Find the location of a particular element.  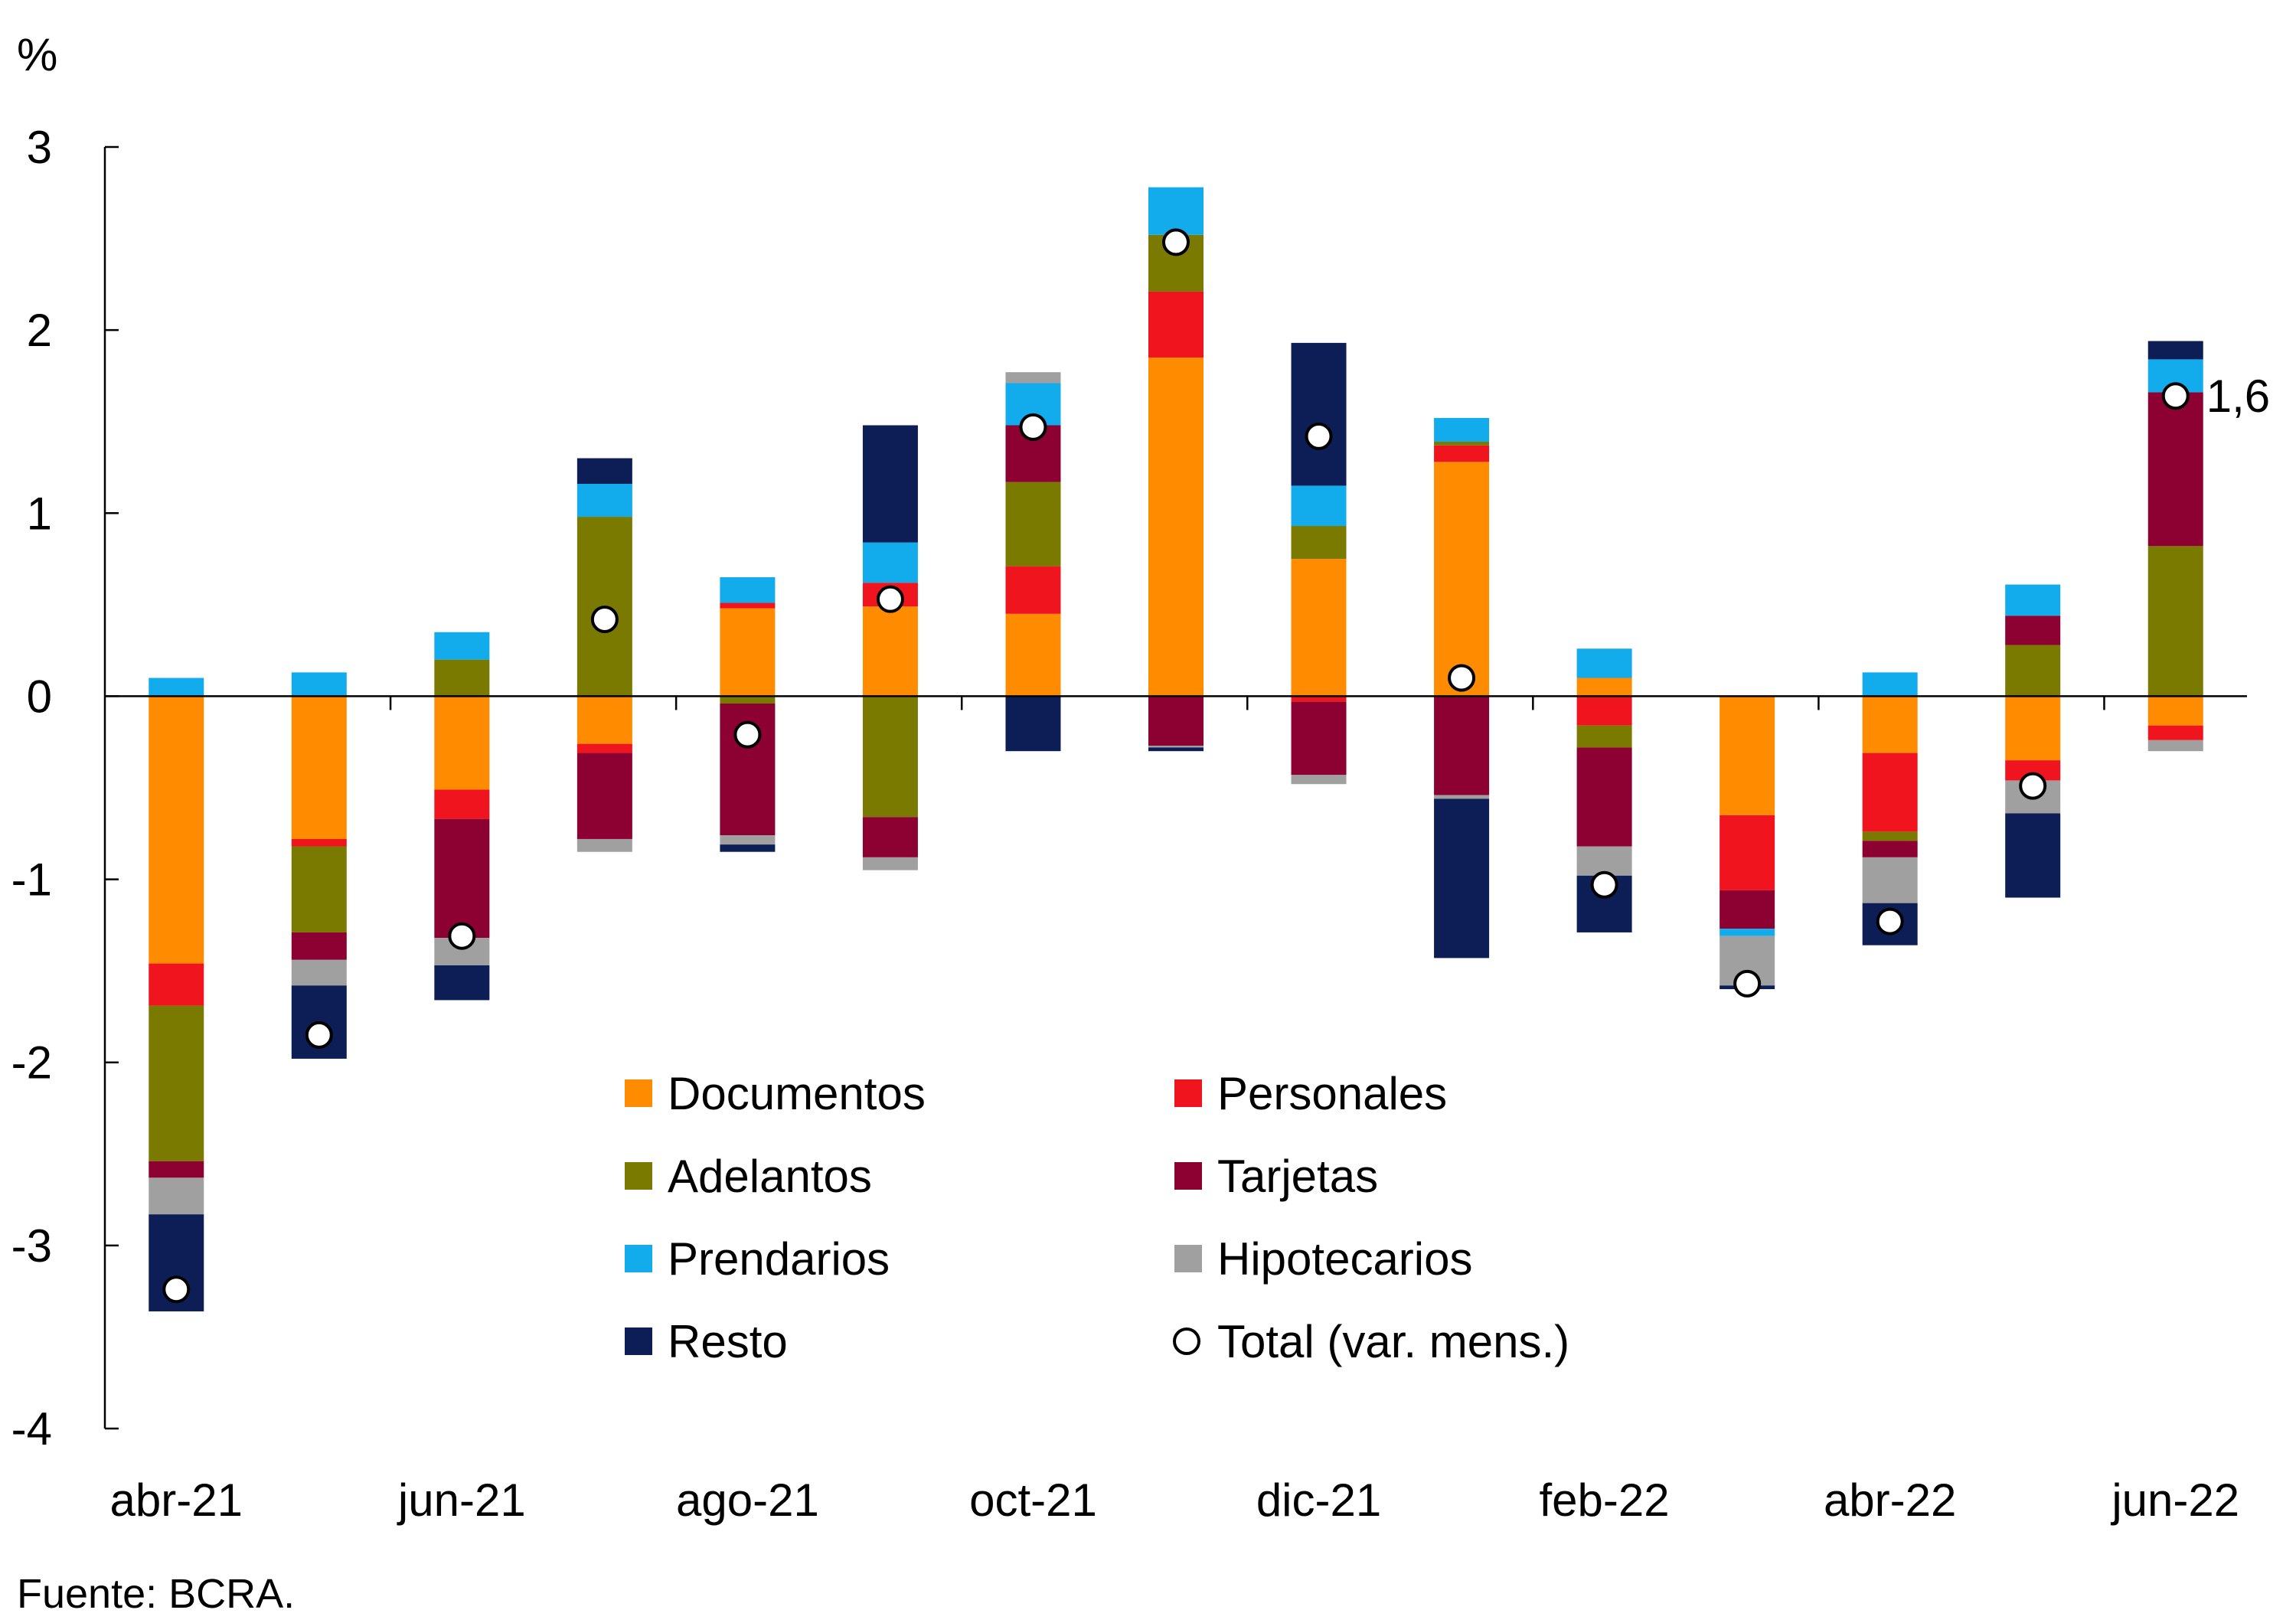

legend-label: Total (var. mens.) is located at coordinates (1393, 1341).